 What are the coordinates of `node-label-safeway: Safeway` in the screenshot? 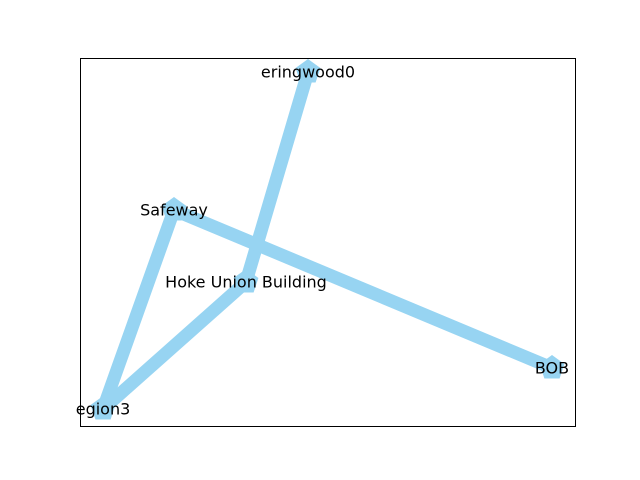 It's located at (174, 210).